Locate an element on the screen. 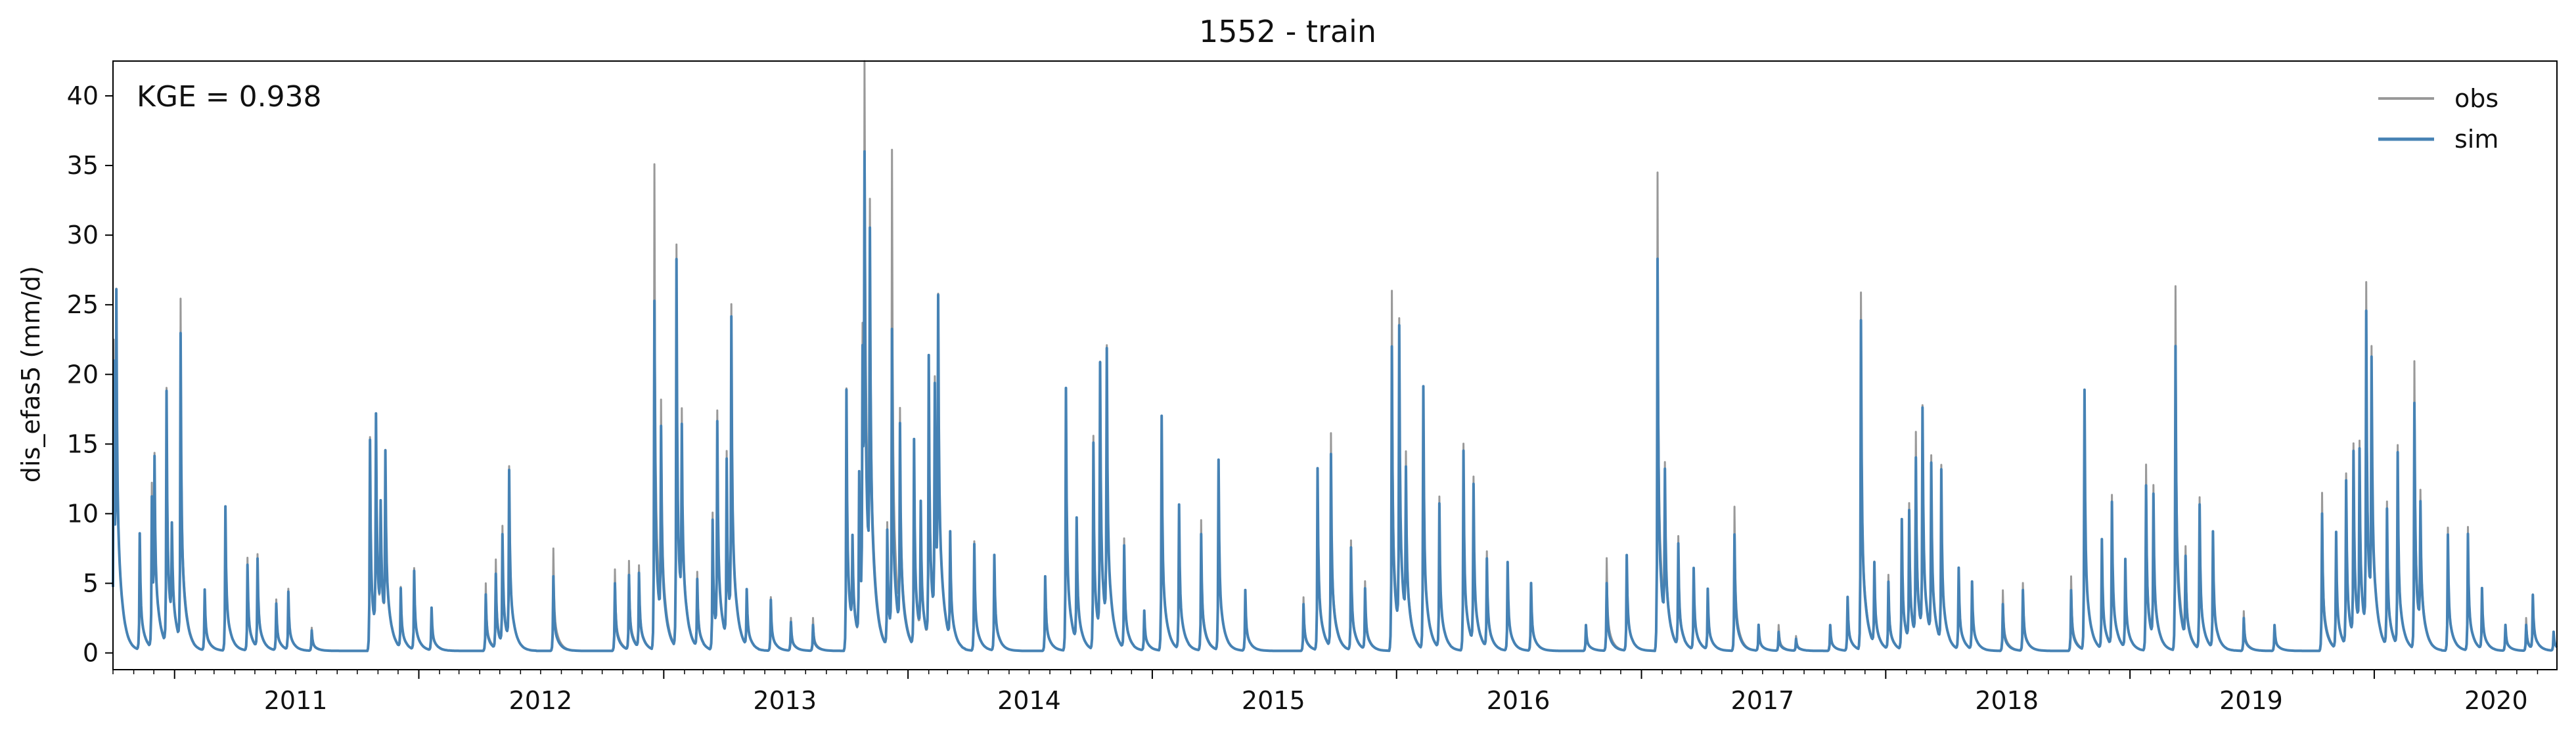  chart-title: 1552 - train is located at coordinates (1287, 31).